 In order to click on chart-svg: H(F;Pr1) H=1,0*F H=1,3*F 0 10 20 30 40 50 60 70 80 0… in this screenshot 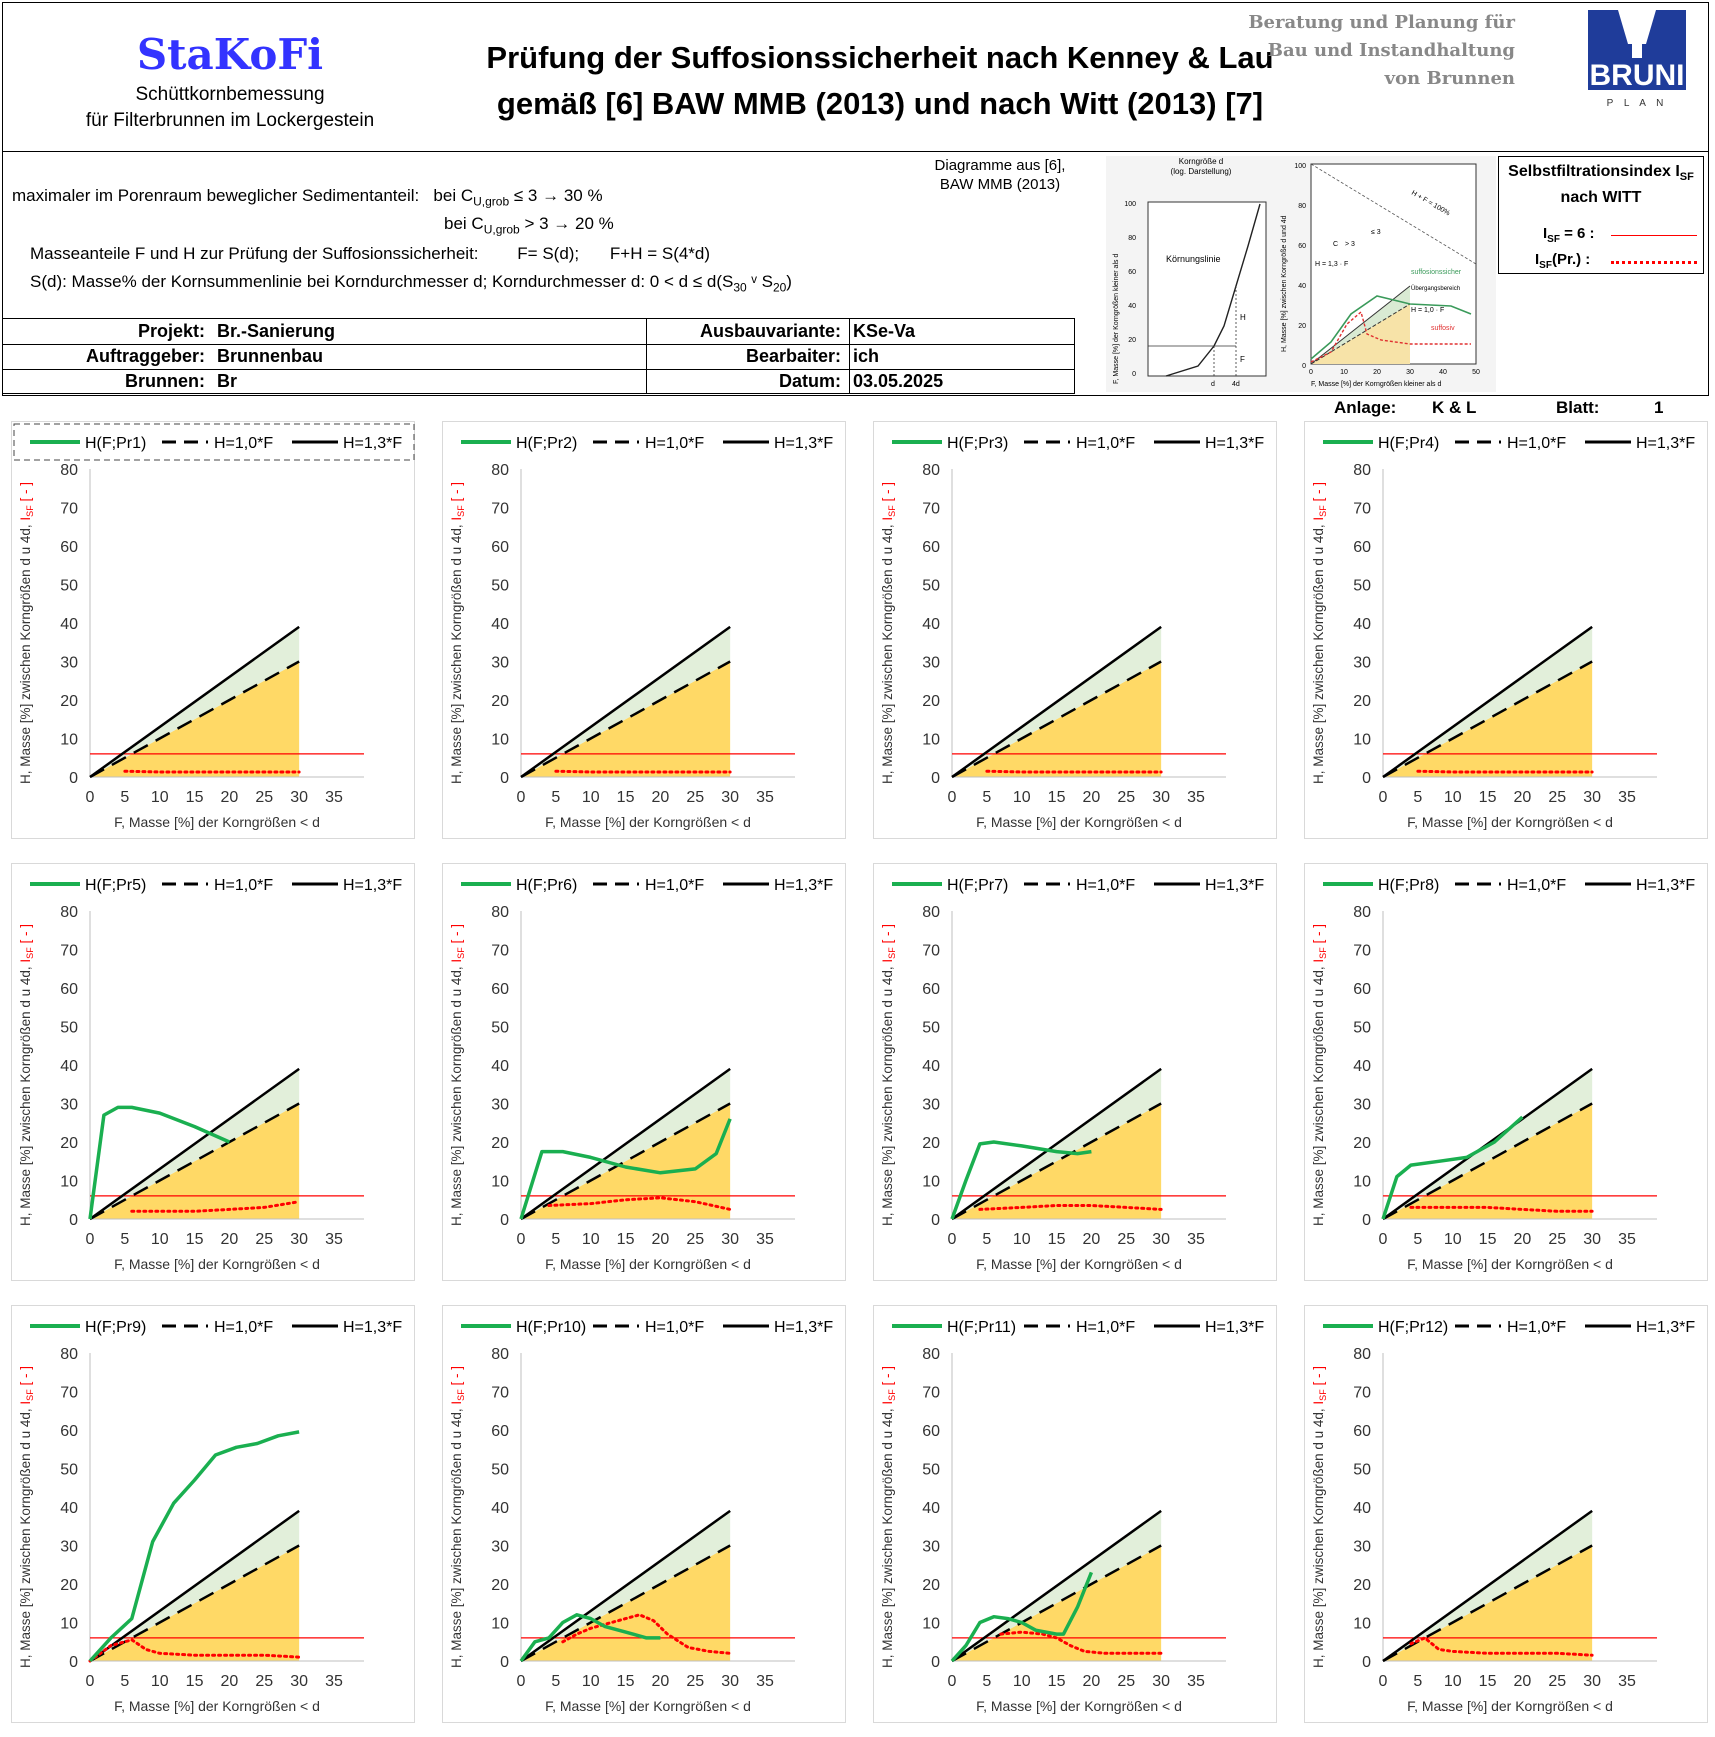, I will do `click(214, 626)`.